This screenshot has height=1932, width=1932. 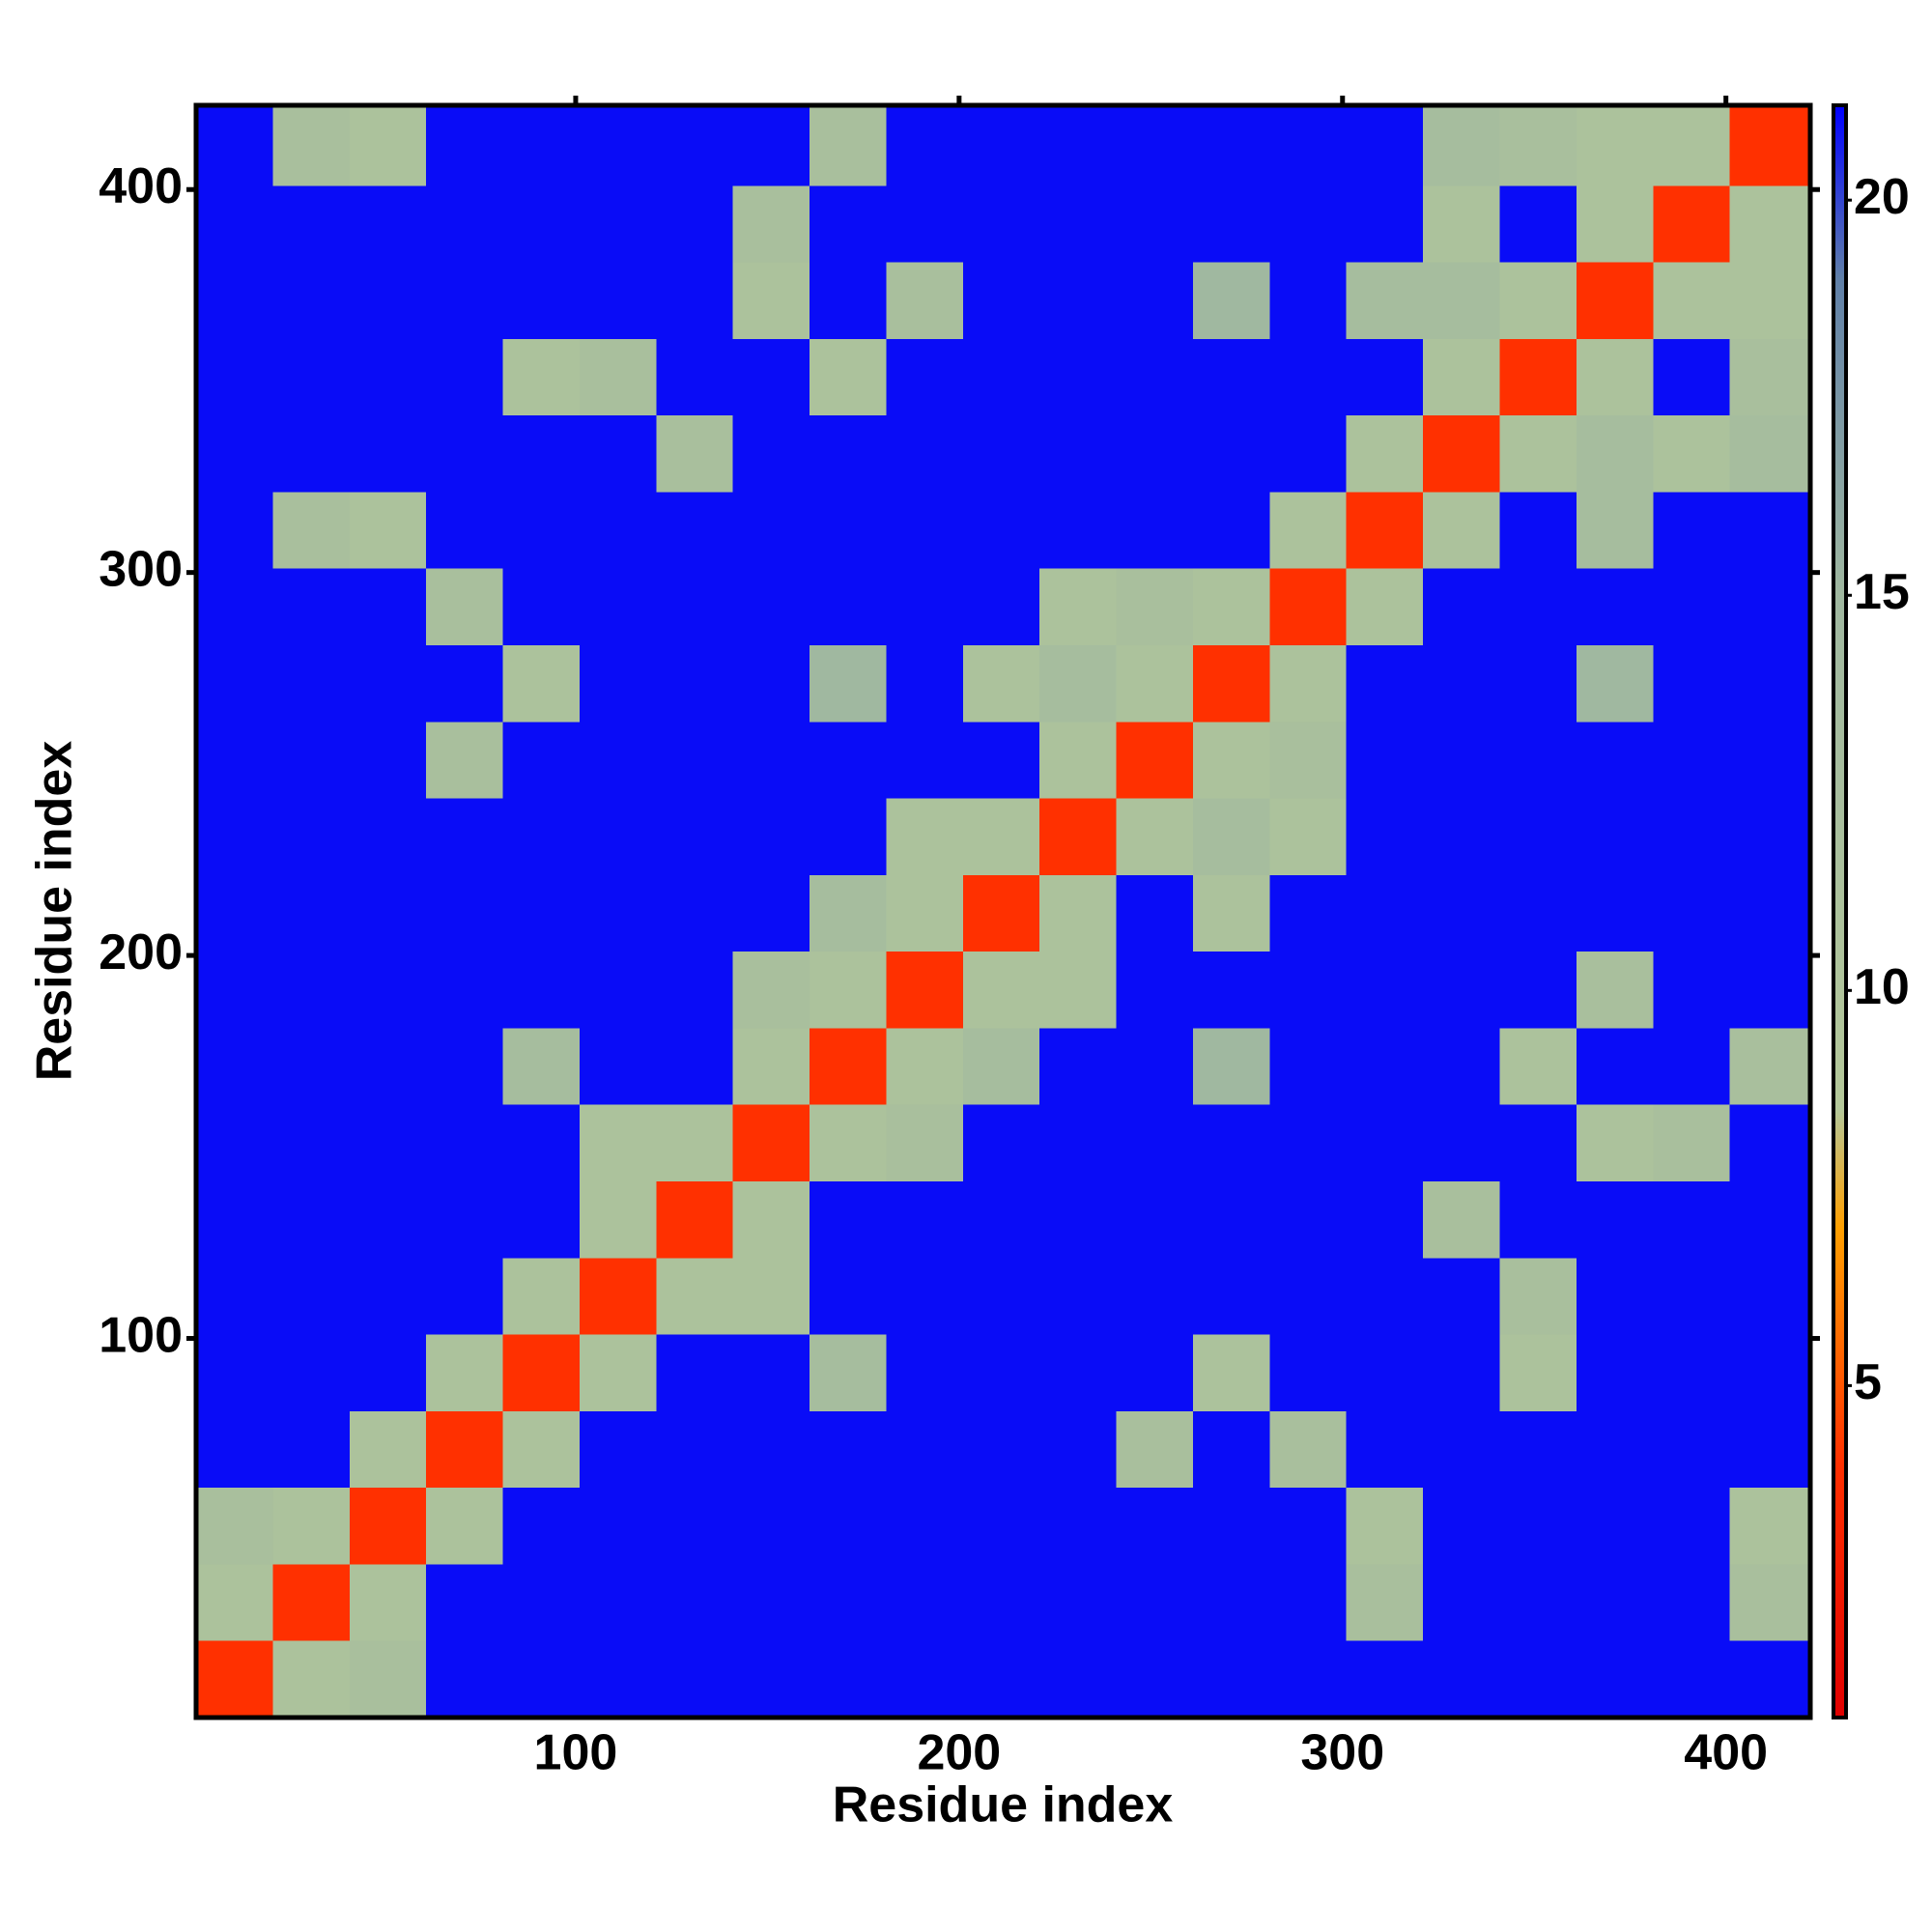 What do you see at coordinates (141, 186) in the screenshot?
I see `y-tick-label: 400` at bounding box center [141, 186].